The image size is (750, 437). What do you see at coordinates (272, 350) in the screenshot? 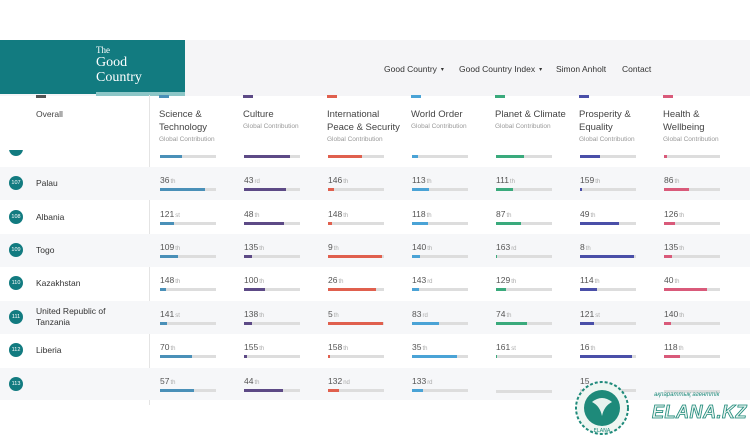
I see `rank-cell: 155th` at bounding box center [272, 350].